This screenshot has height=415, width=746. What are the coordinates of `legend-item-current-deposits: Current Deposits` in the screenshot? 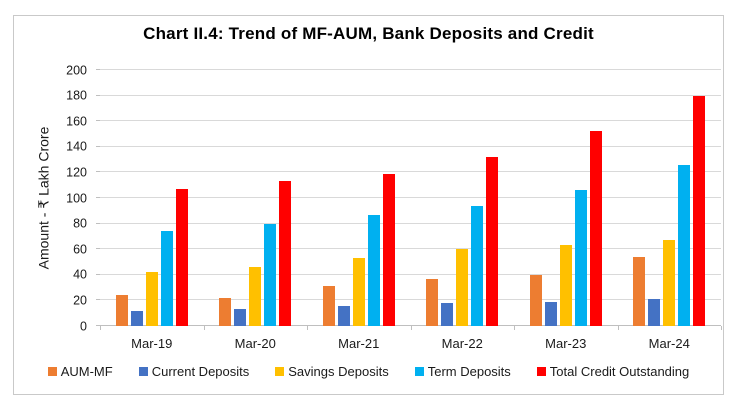 It's located at (194, 371).